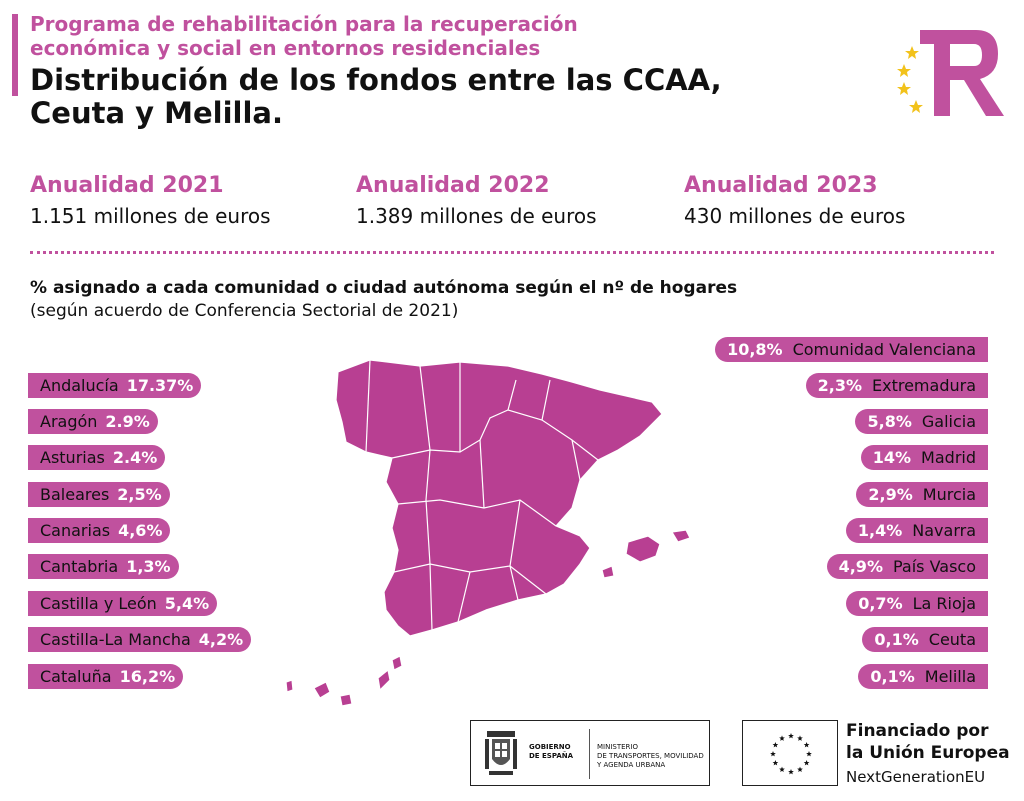 The height and width of the screenshot is (801, 1024). Describe the element at coordinates (115, 639) in the screenshot. I see `region-name: Castilla-La Mancha` at that location.